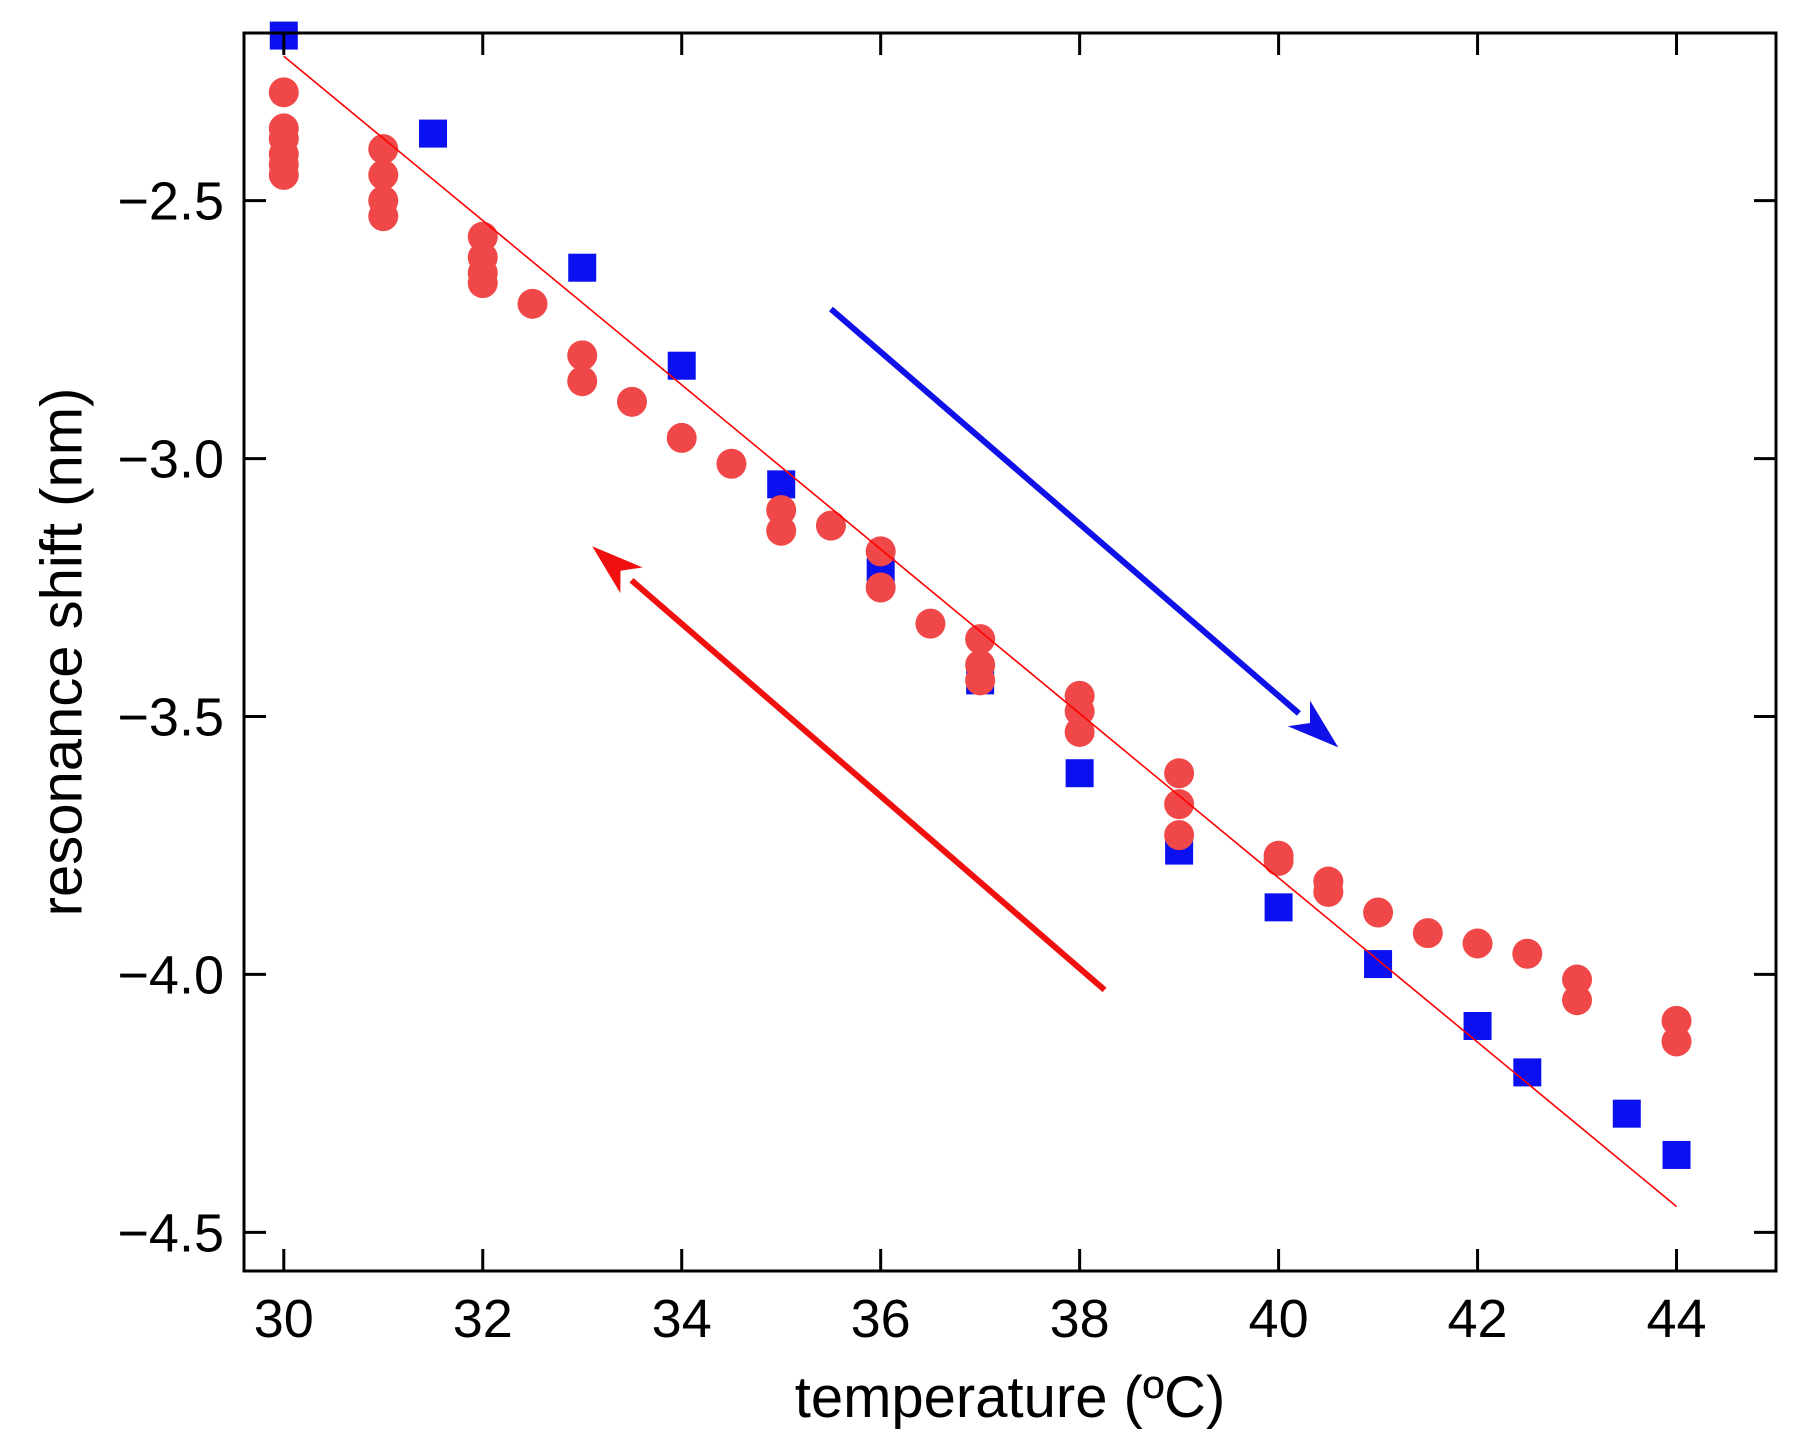 The width and height of the screenshot is (1804, 1437). What do you see at coordinates (1010, 1397) in the screenshot?
I see `x-axis-title: temperature (ºC)` at bounding box center [1010, 1397].